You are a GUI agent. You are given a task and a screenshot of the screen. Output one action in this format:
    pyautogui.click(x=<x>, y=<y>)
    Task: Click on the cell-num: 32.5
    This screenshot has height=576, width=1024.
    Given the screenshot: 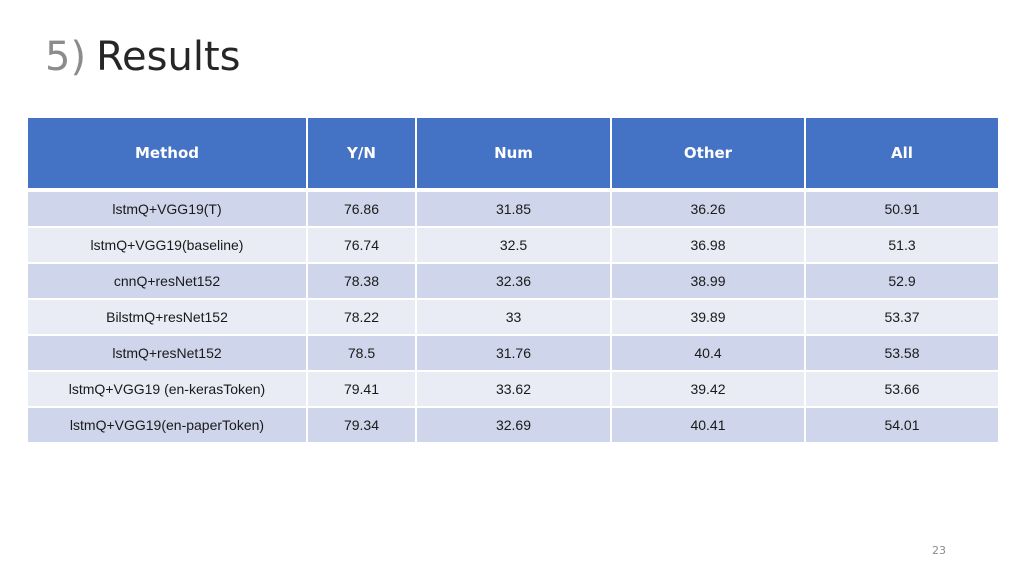 What is the action you would take?
    pyautogui.click(x=513, y=245)
    